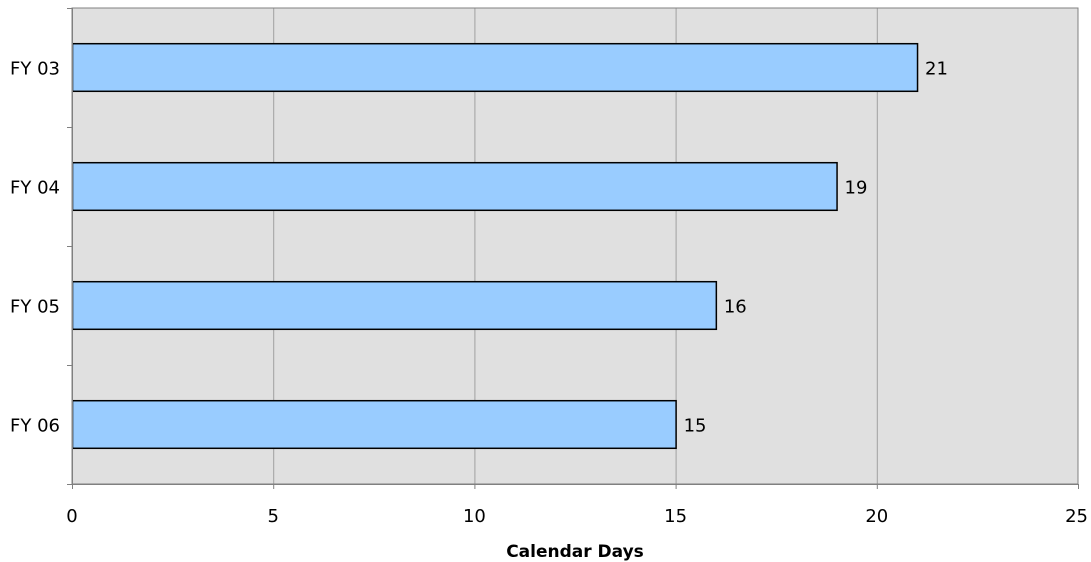  Describe the element at coordinates (35, 188) in the screenshot. I see `category-label: FY 04` at that location.